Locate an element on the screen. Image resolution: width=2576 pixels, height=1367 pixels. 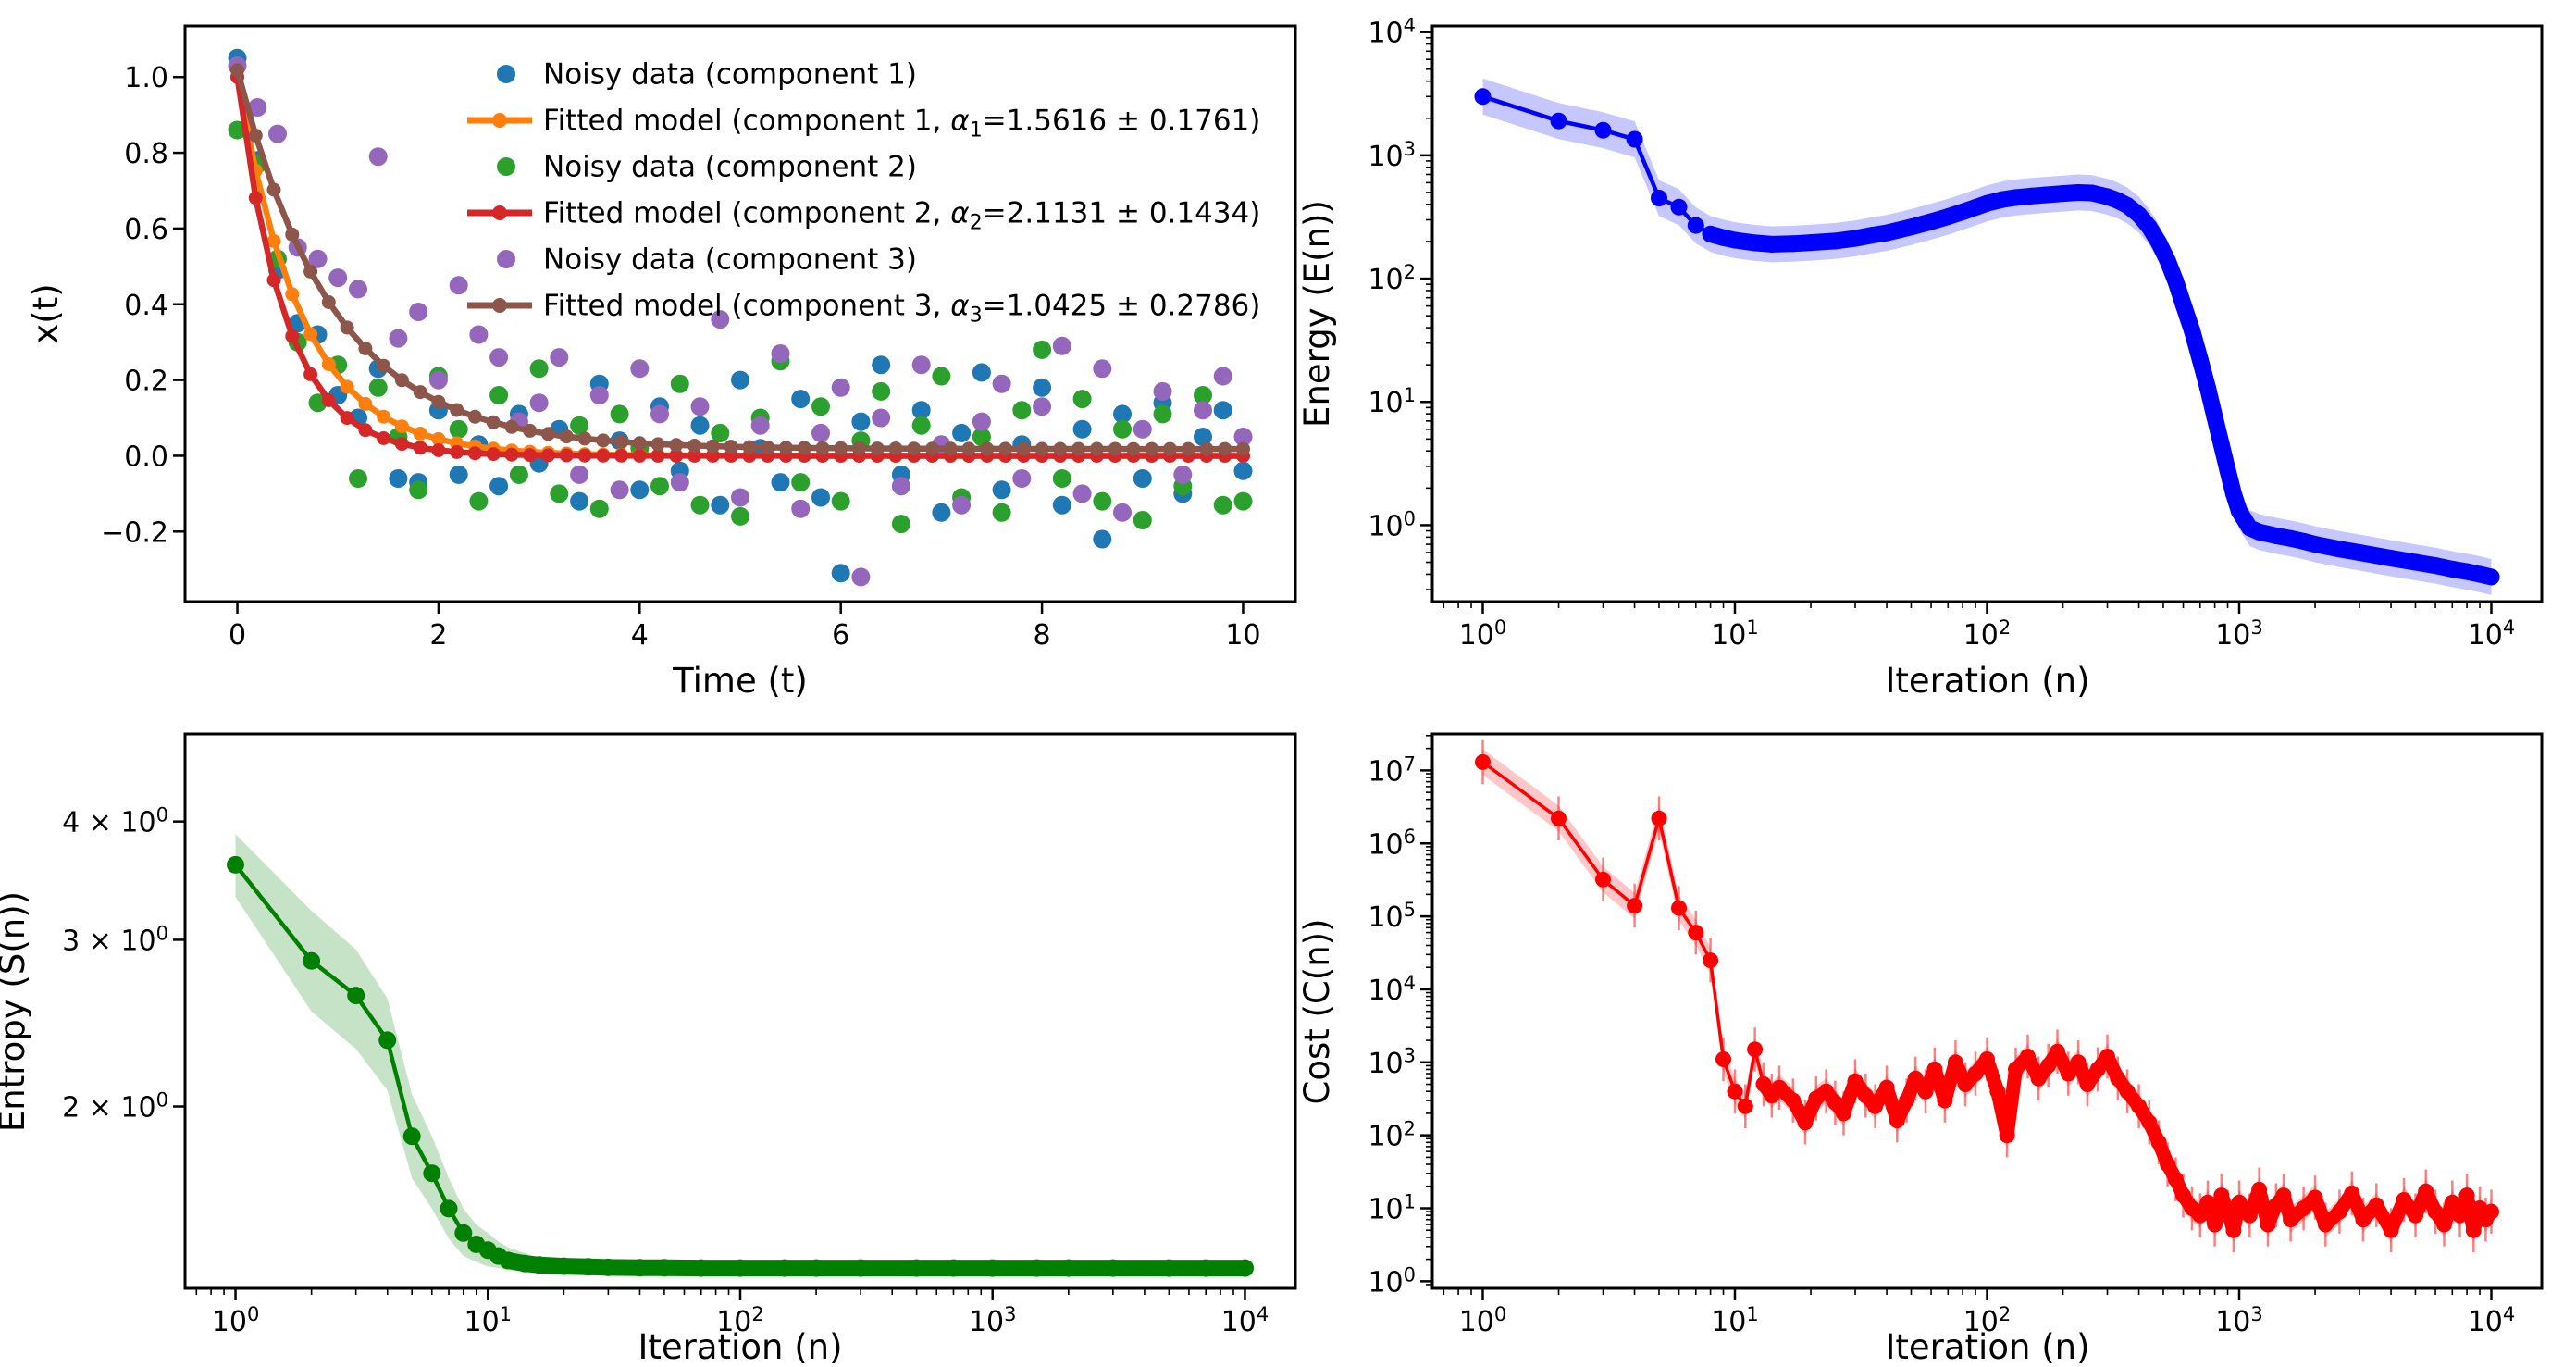
y-tick-label: 10⁷ is located at coordinates (1392, 770).